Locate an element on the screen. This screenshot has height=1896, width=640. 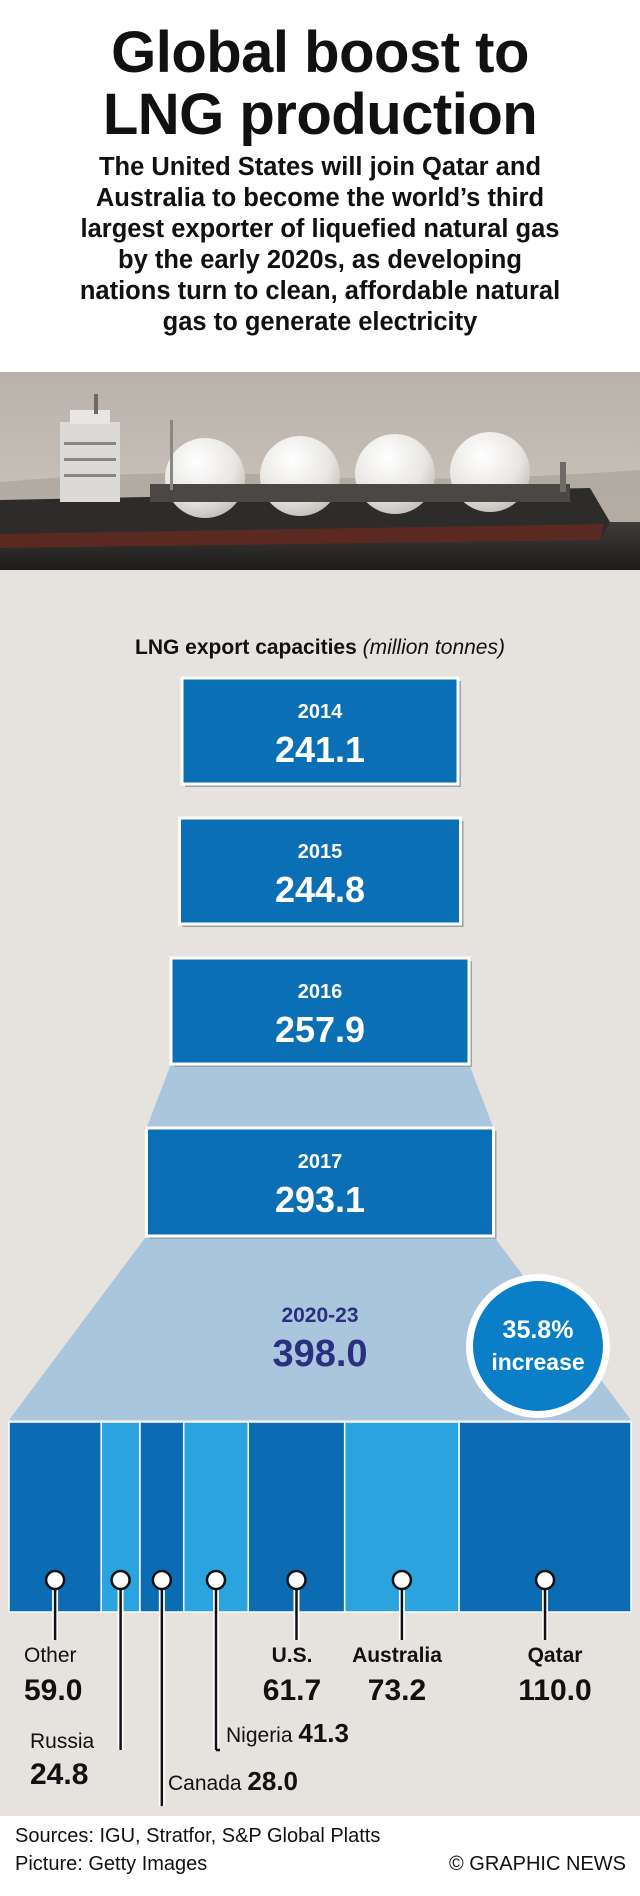
year-value: 257.9 is located at coordinates (320, 1029).